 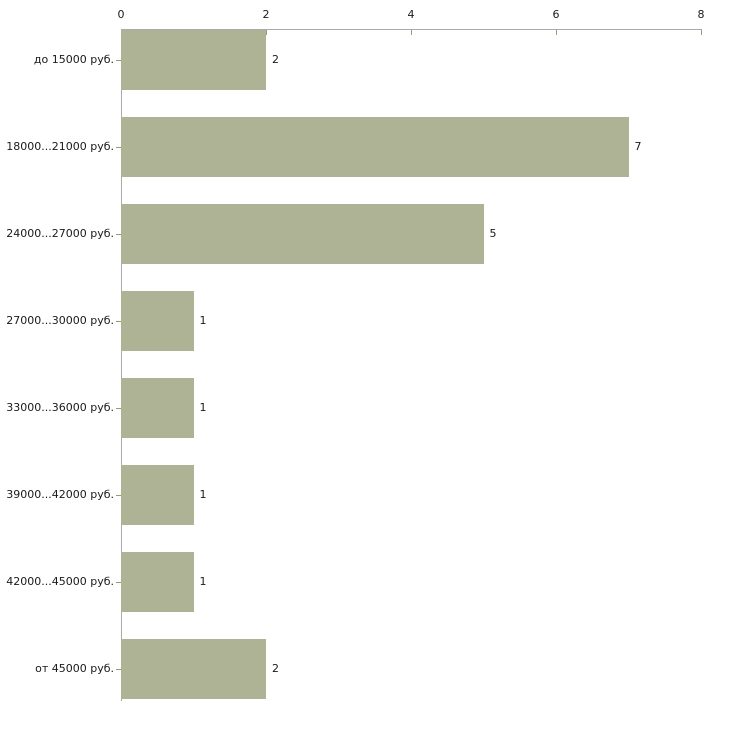 I want to click on category-label: 42000...45000 руб., so click(x=60, y=581).